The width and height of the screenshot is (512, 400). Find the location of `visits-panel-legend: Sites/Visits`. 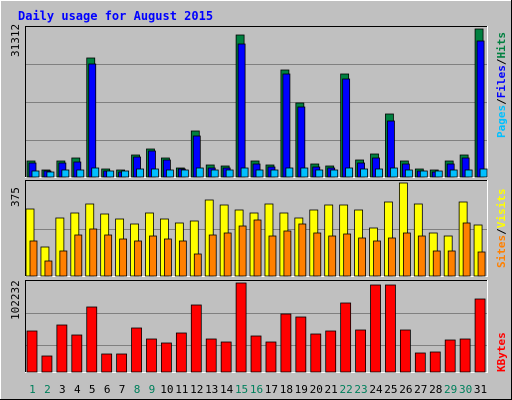

visits-panel-legend: Sites/Visits is located at coordinates (501, 229).